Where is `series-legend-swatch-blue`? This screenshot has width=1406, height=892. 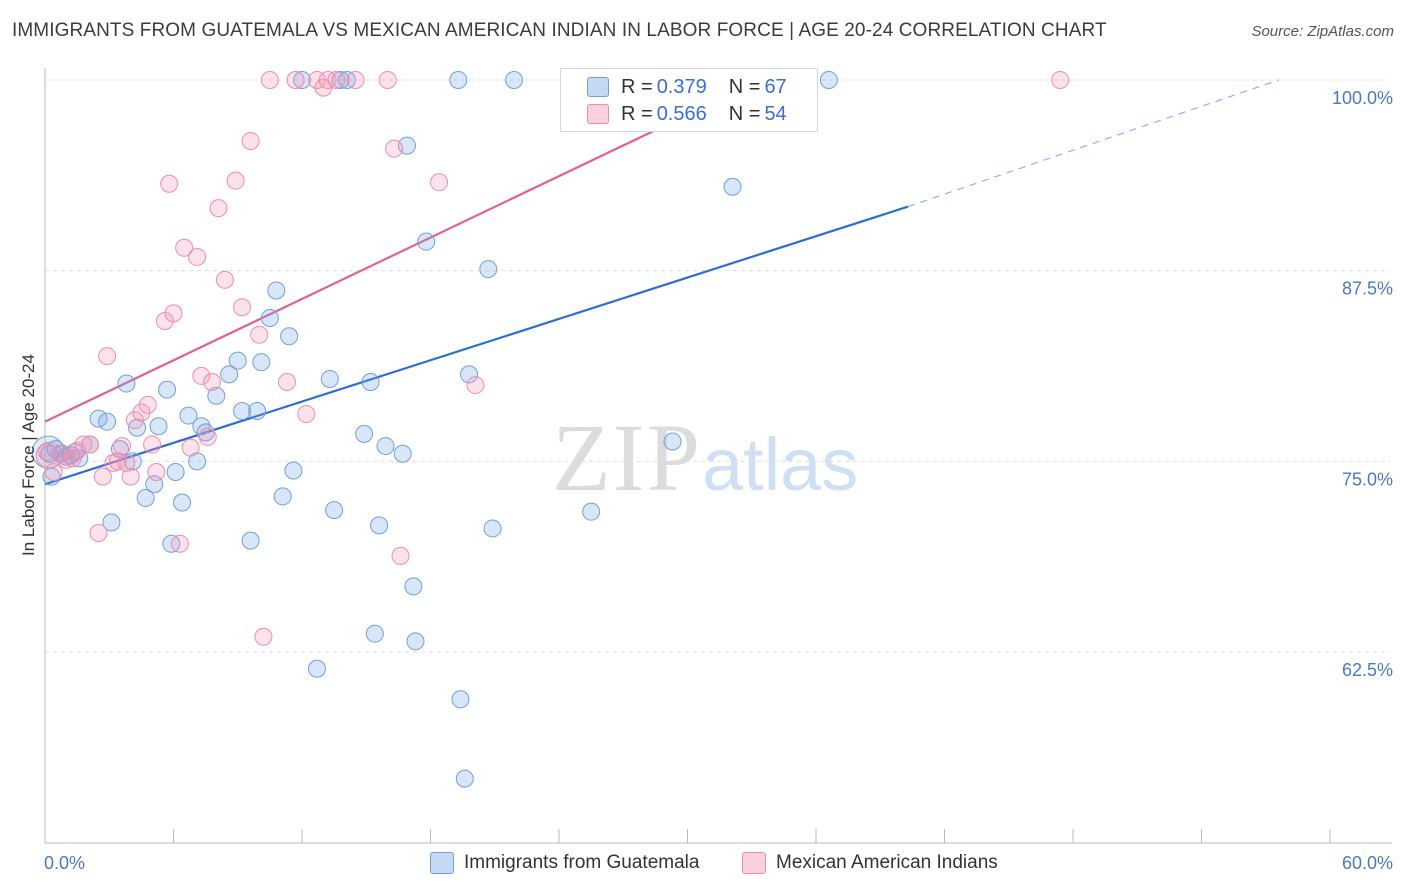 series-legend-swatch-blue is located at coordinates (442, 863).